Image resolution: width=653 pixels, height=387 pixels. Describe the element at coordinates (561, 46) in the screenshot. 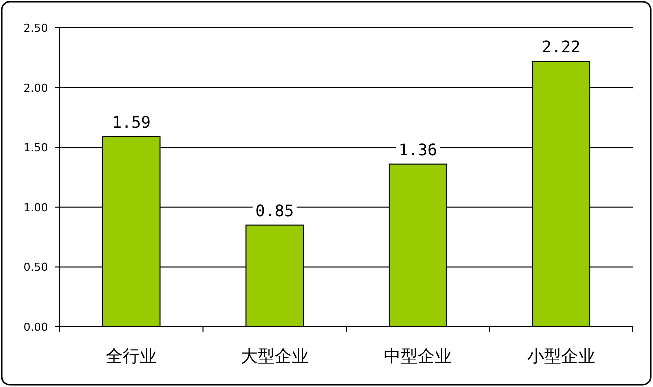

I see `data-label: 2.22` at that location.